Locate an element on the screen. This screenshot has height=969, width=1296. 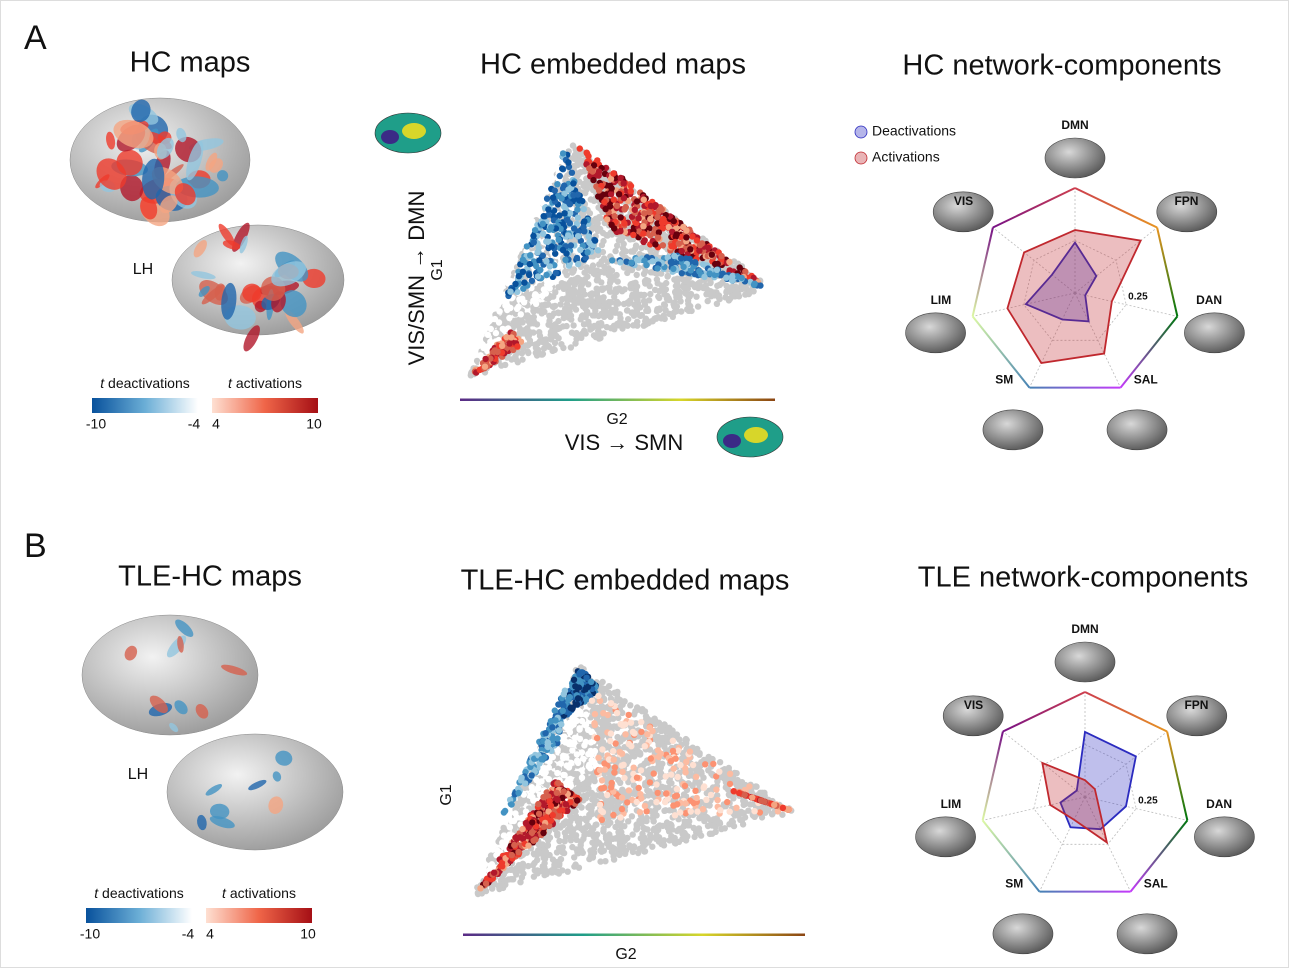
colorbar-title: t activations is located at coordinates (265, 383).